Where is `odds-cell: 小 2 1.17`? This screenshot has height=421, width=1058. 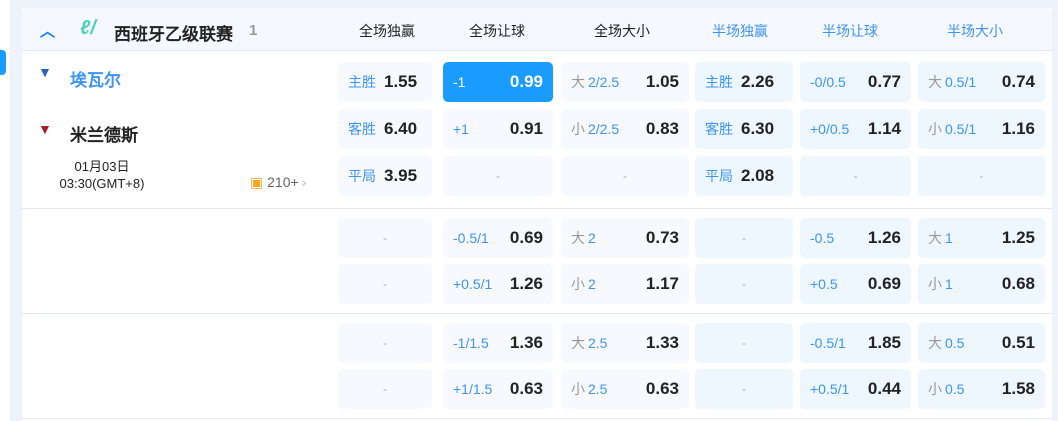 odds-cell: 小 2 1.17 is located at coordinates (625, 284).